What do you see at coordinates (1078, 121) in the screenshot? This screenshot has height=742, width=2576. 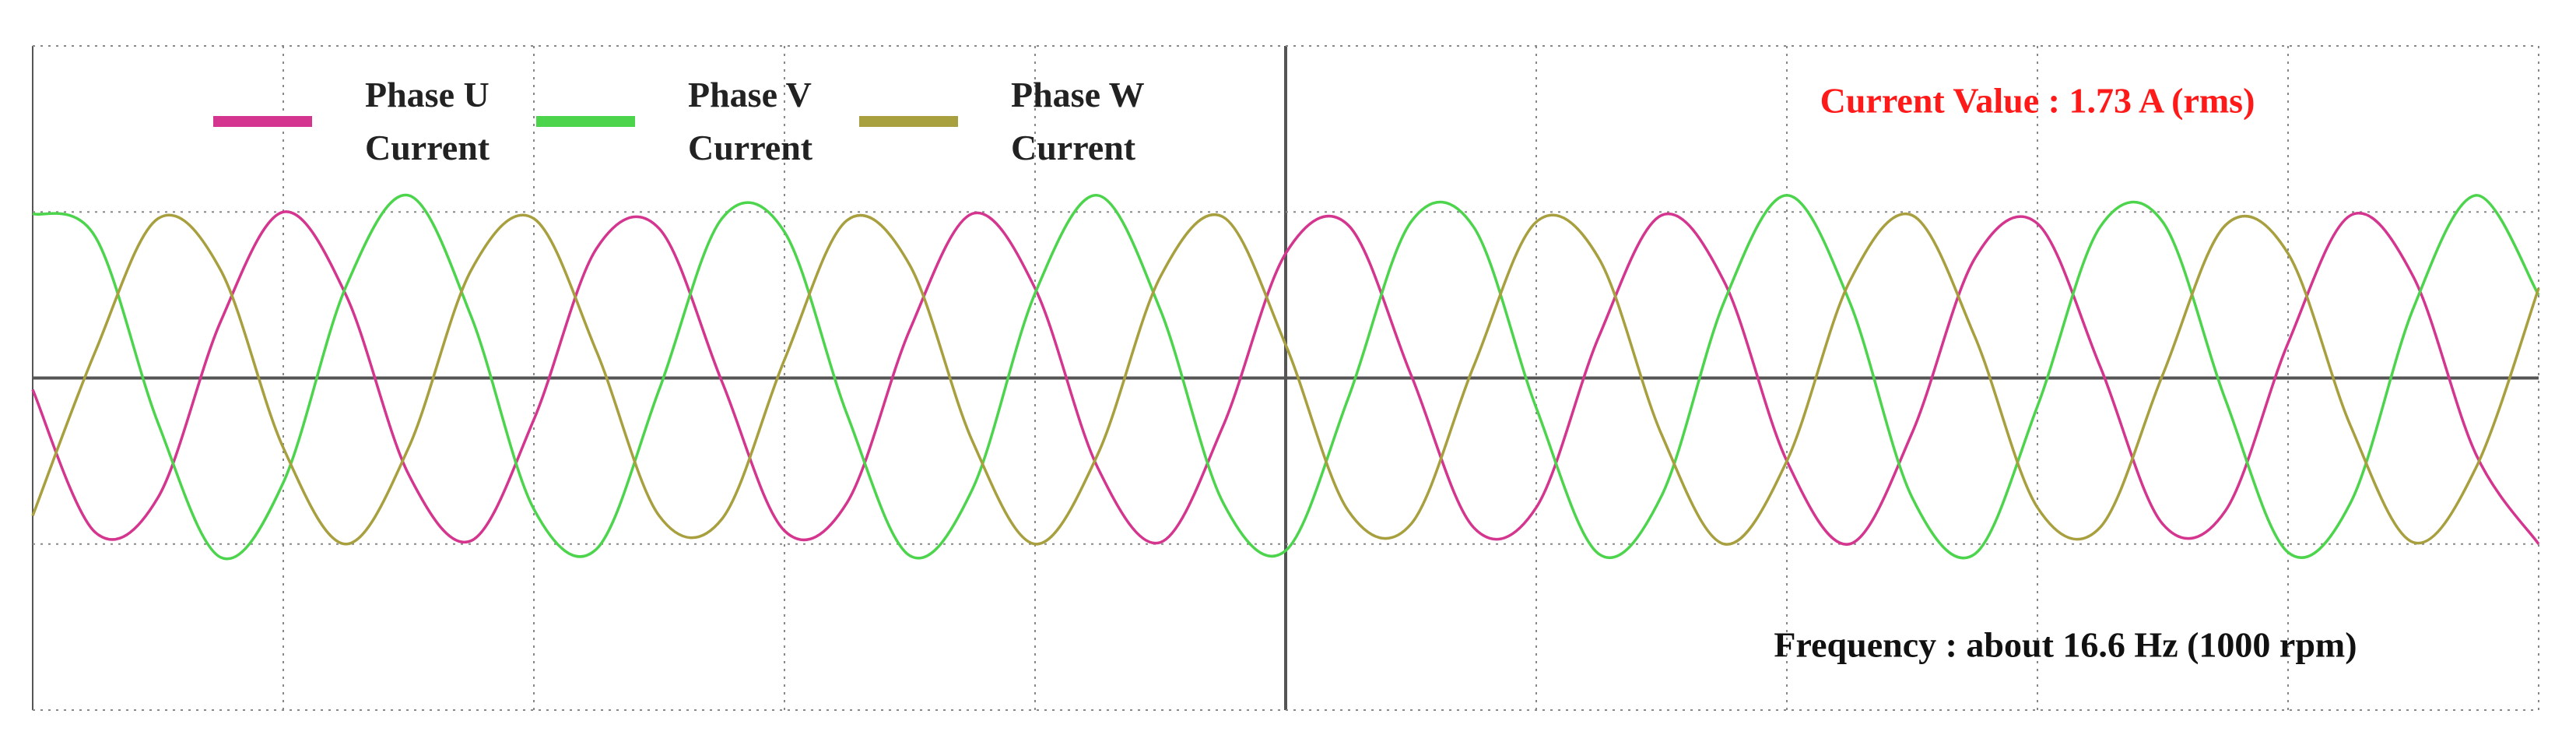 I see `legend-label: Phase W Current` at bounding box center [1078, 121].